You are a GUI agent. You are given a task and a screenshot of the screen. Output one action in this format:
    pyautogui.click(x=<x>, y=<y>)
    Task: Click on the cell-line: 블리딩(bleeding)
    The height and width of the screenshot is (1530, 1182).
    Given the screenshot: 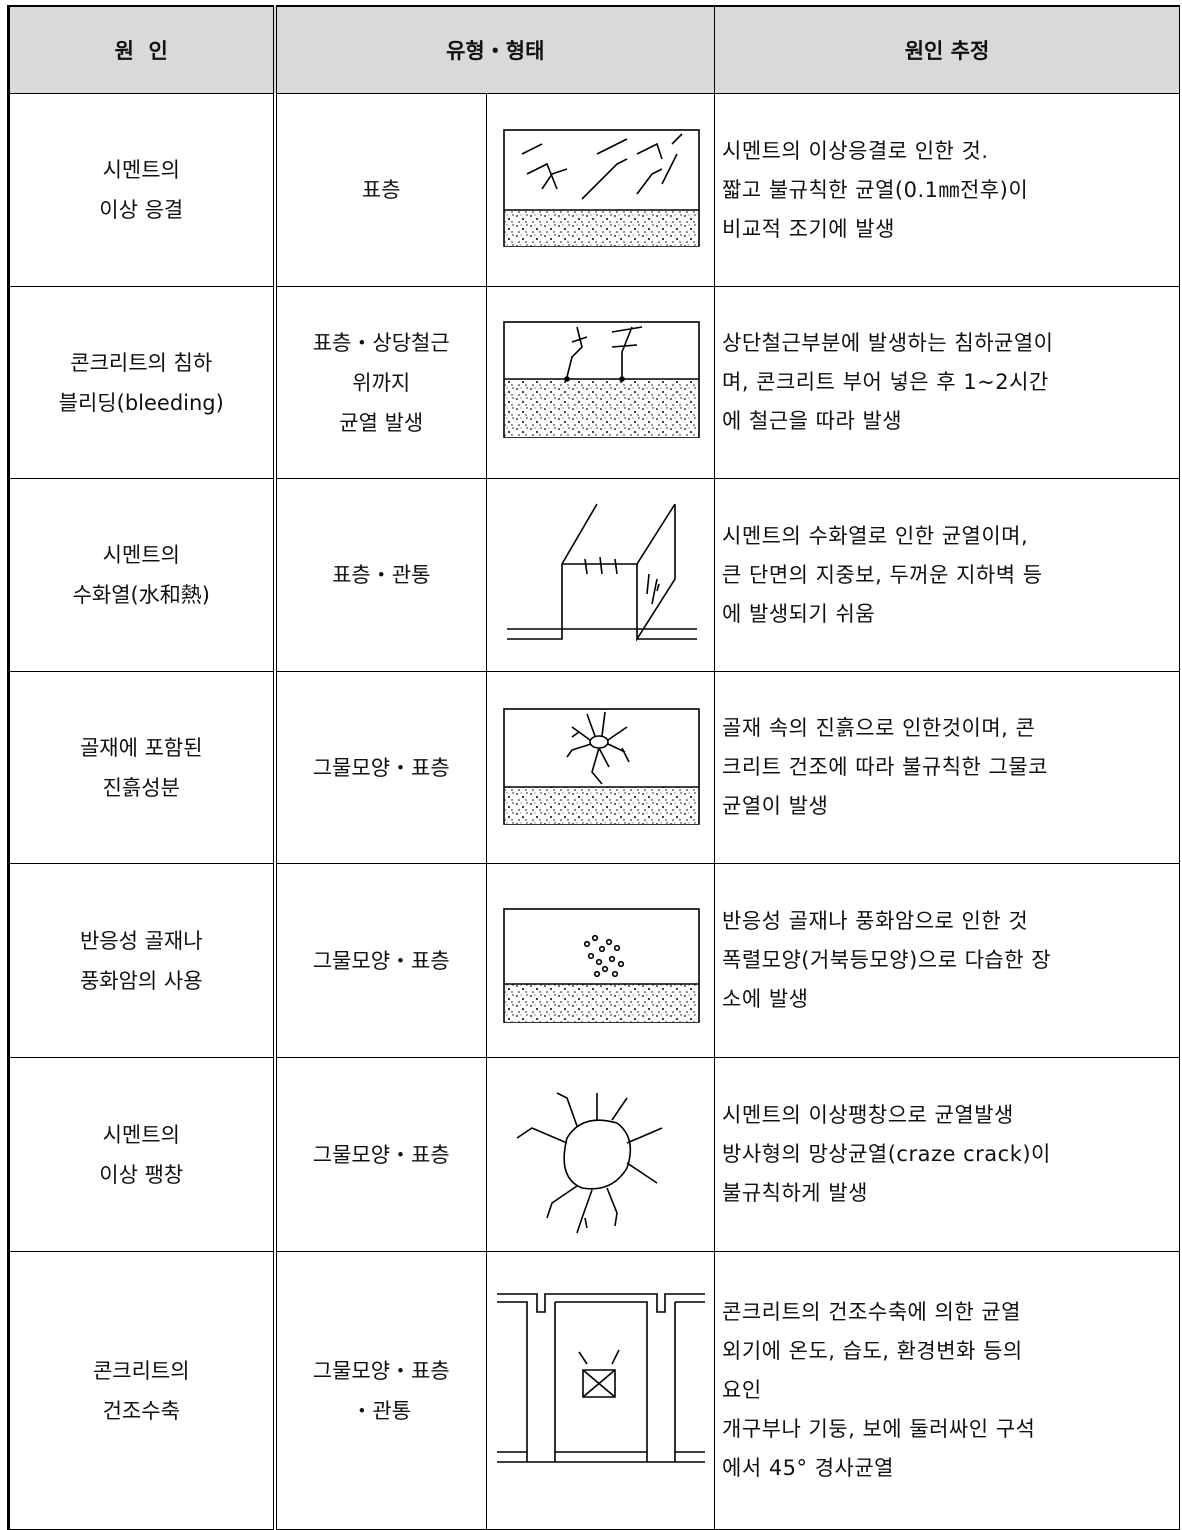 What is the action you would take?
    pyautogui.click(x=141, y=402)
    